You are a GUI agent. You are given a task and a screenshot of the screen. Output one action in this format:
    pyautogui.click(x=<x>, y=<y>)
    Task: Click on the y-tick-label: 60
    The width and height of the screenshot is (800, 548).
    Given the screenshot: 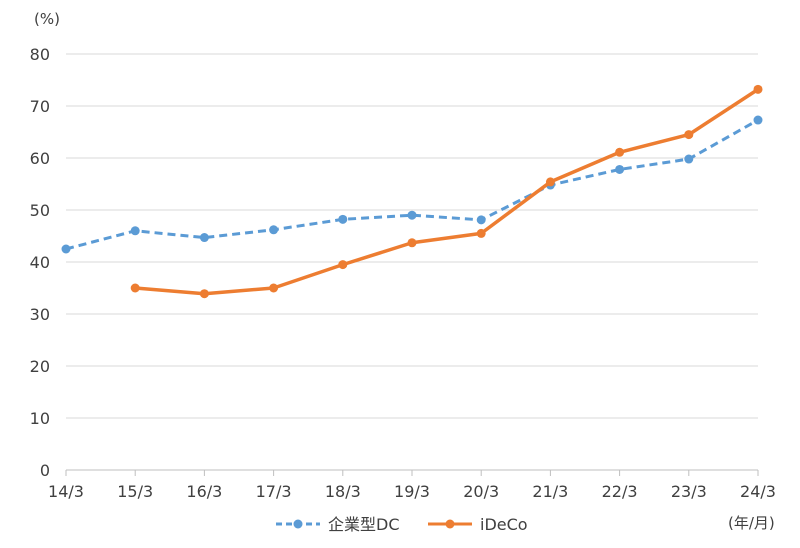 What is the action you would take?
    pyautogui.click(x=40, y=158)
    